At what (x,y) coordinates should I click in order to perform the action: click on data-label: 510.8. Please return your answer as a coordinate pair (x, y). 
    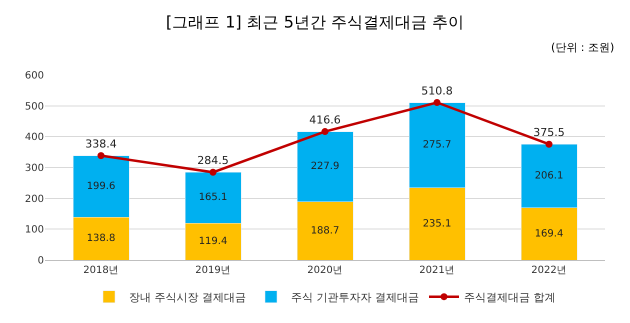
    Looking at the image, I should click on (437, 91).